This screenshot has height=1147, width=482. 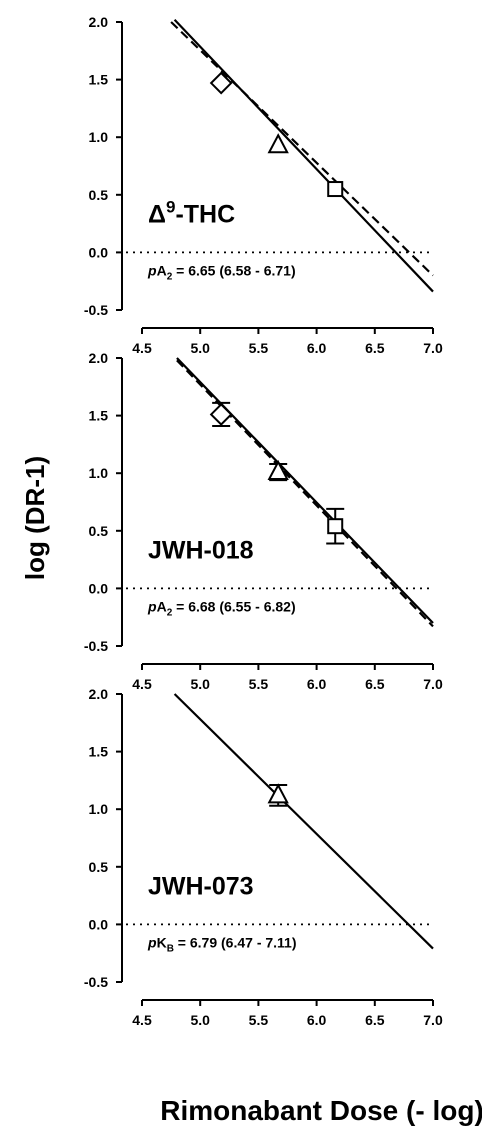 I want to click on annotation-rest: = 6.79 (6.47 - 7.11), so click(x=235, y=942).